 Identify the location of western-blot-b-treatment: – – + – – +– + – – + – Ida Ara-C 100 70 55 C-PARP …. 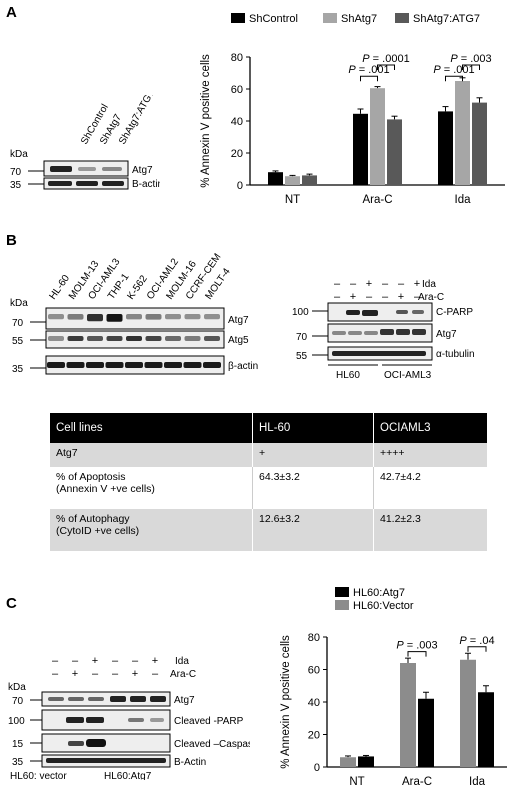
(383, 329).